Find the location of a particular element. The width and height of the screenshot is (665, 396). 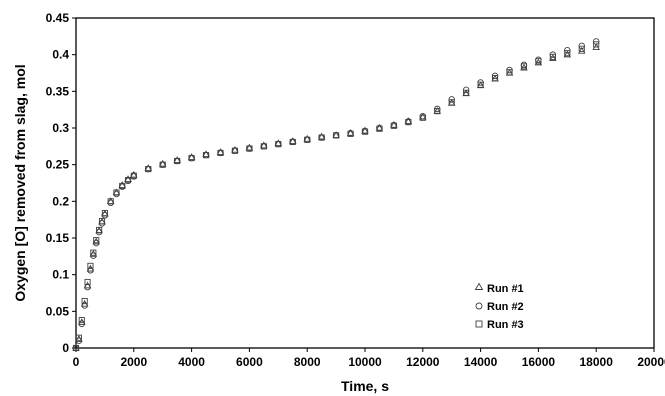

y-tick-label: 0.25 is located at coordinates (58, 165).